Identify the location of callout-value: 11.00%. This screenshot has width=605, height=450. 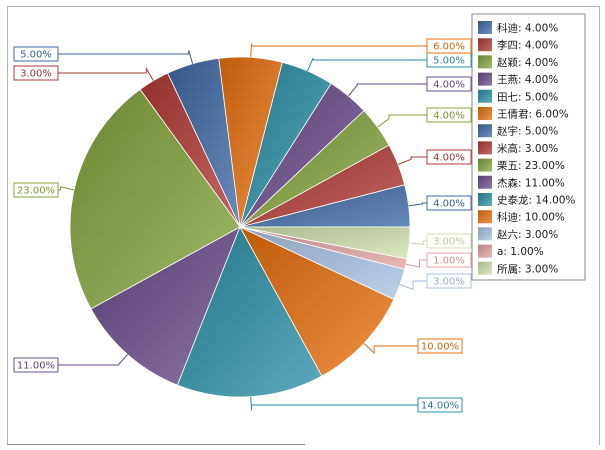
(36, 366).